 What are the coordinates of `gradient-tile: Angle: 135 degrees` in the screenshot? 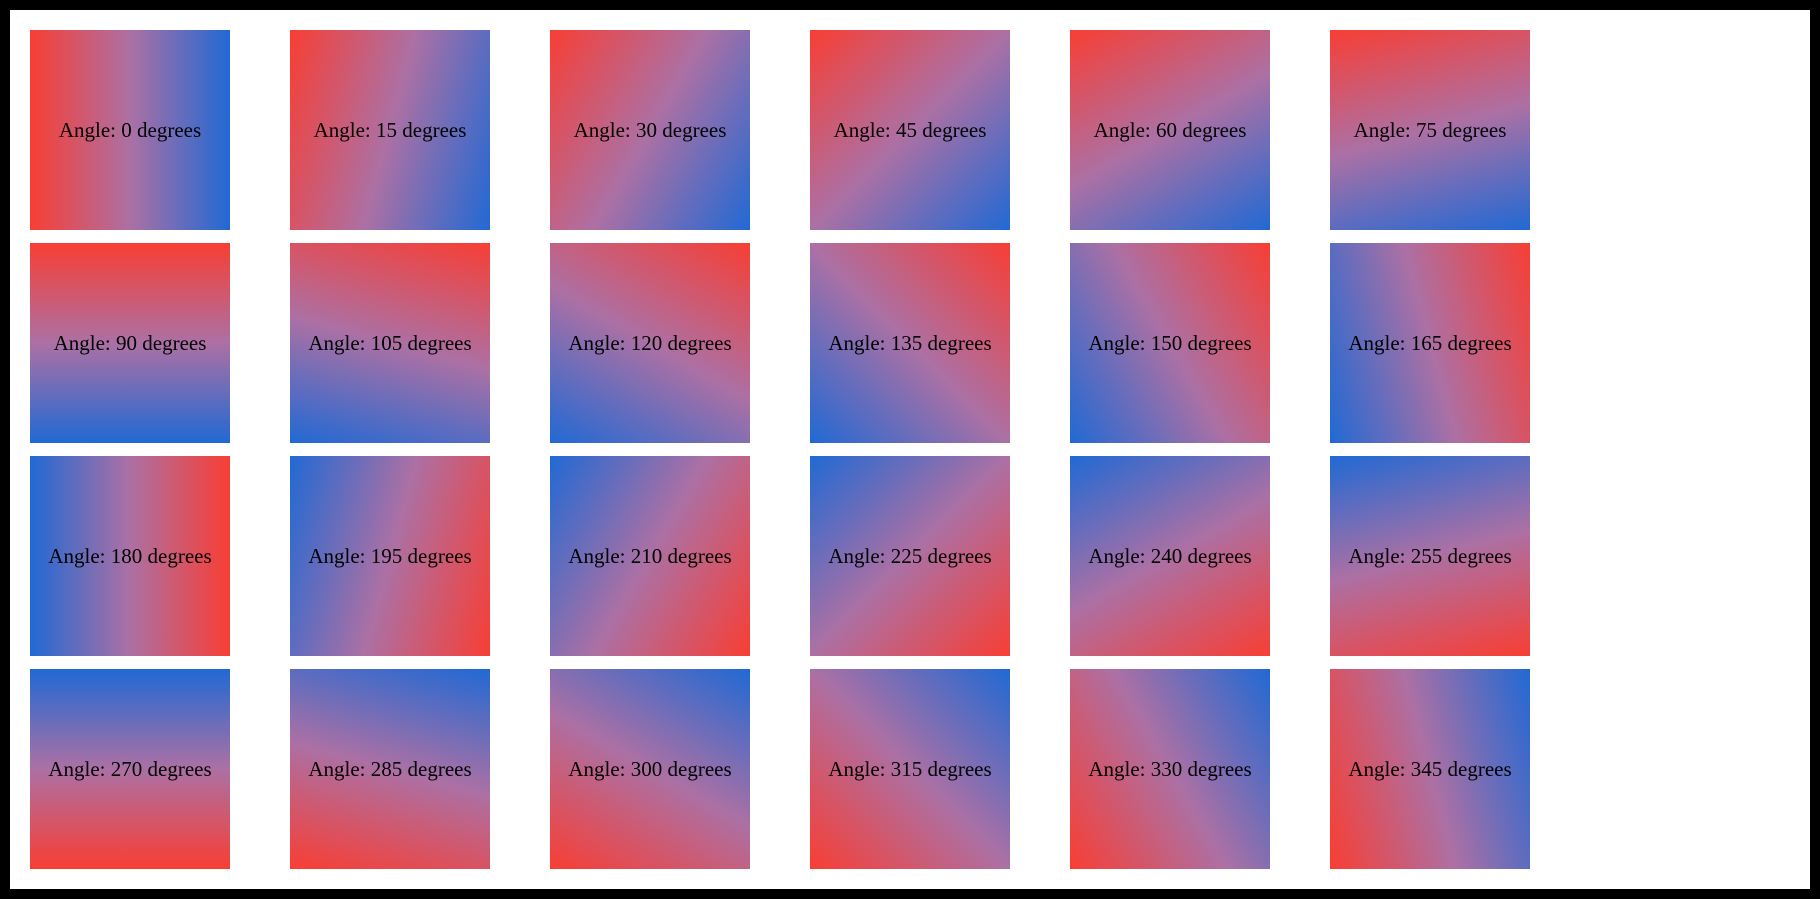 It's located at (910, 343).